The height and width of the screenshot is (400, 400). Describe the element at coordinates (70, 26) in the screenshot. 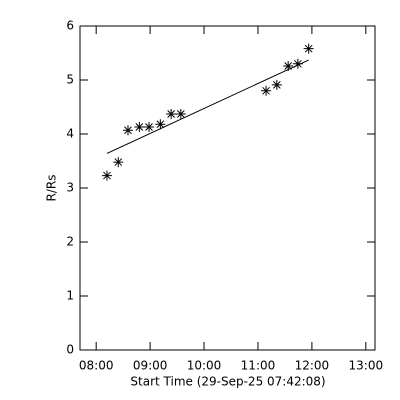

I see `y-tick-label: 6` at that location.